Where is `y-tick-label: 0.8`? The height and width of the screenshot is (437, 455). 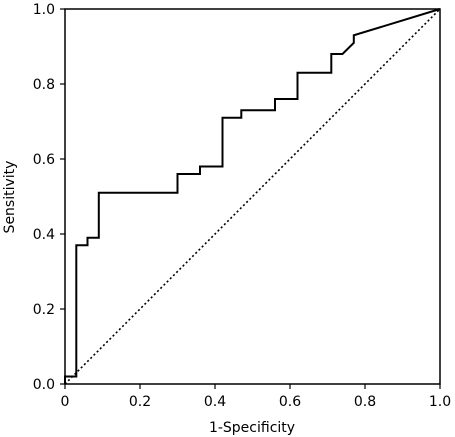 y-tick-label: 0.8 is located at coordinates (44, 85).